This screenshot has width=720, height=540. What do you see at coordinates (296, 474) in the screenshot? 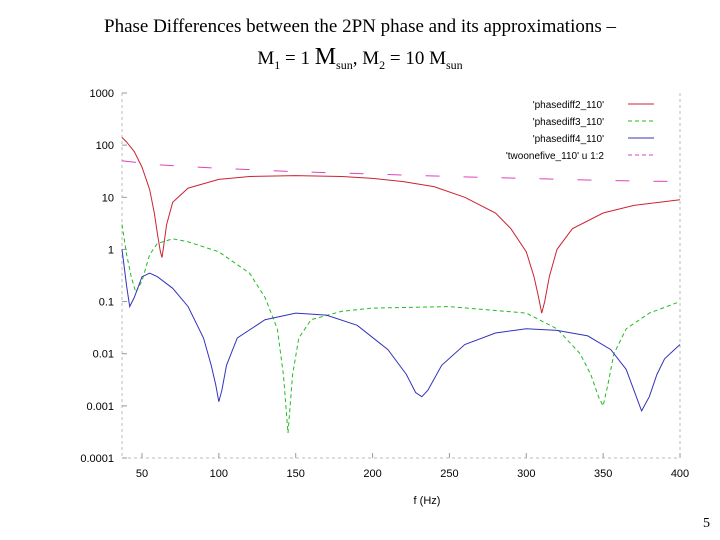
I see `x-tick-label: 150` at bounding box center [296, 474].